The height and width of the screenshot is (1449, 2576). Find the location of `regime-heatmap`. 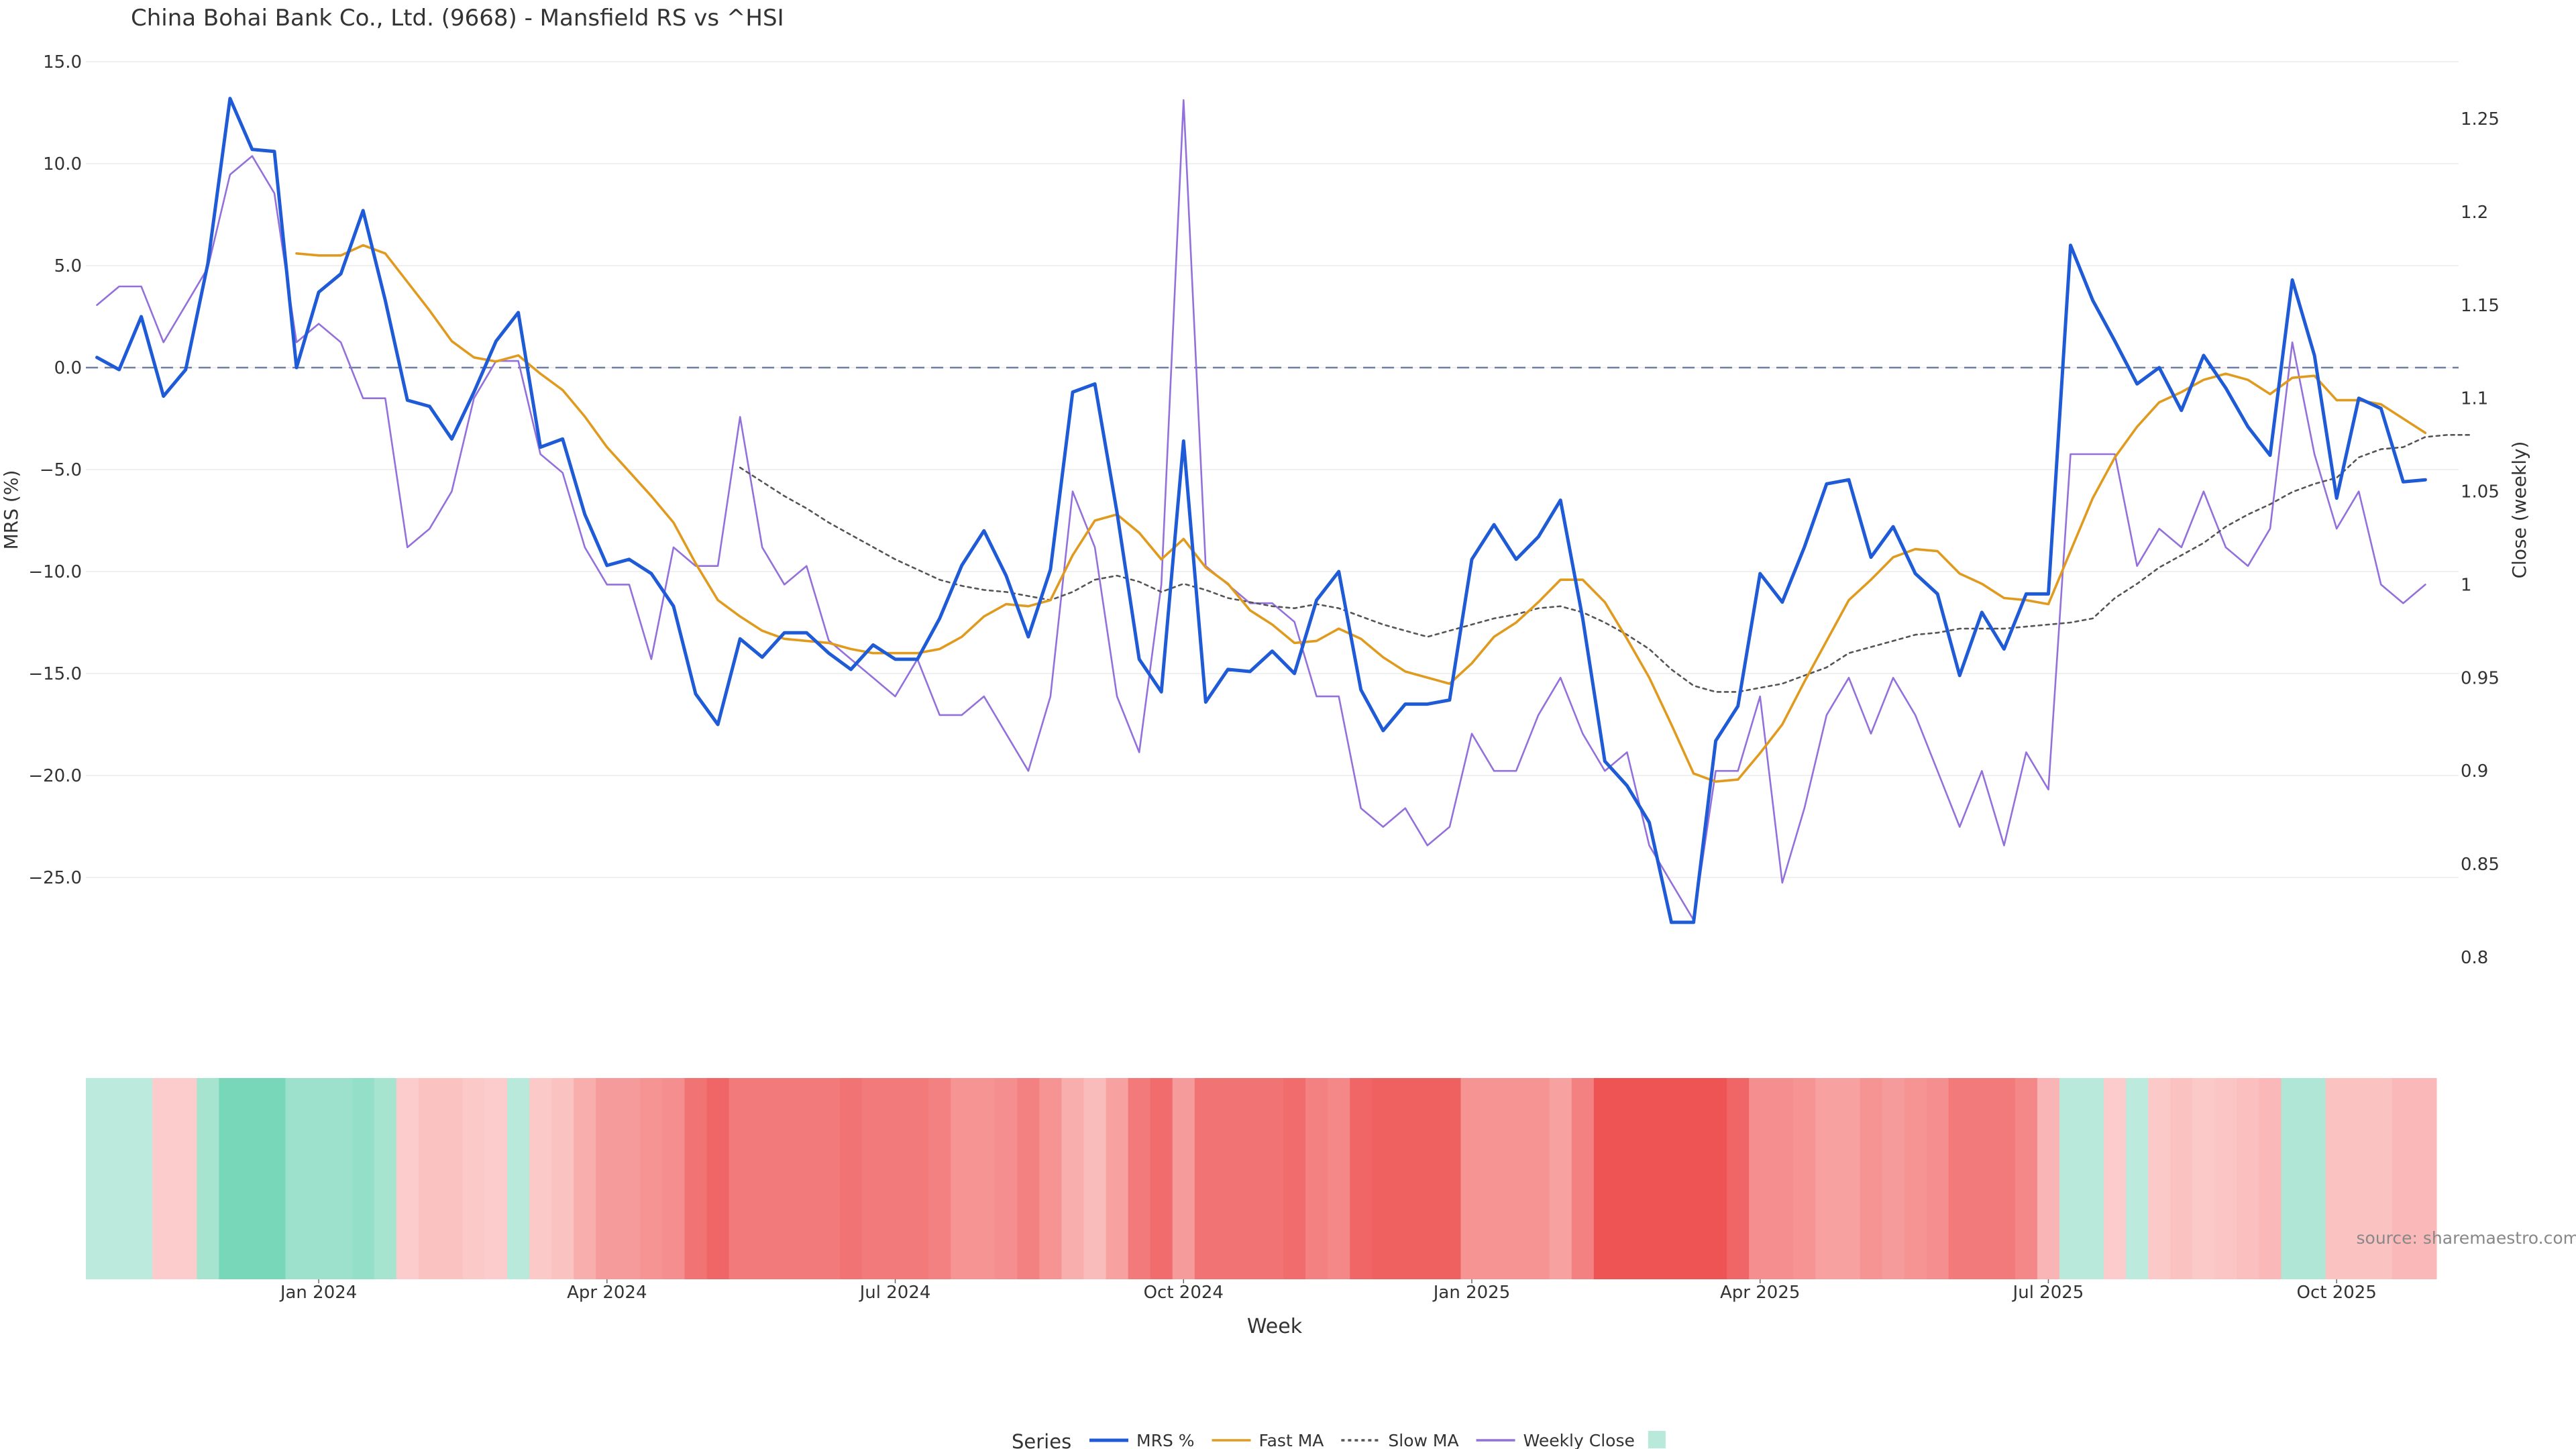

regime-heatmap is located at coordinates (1261, 1178).